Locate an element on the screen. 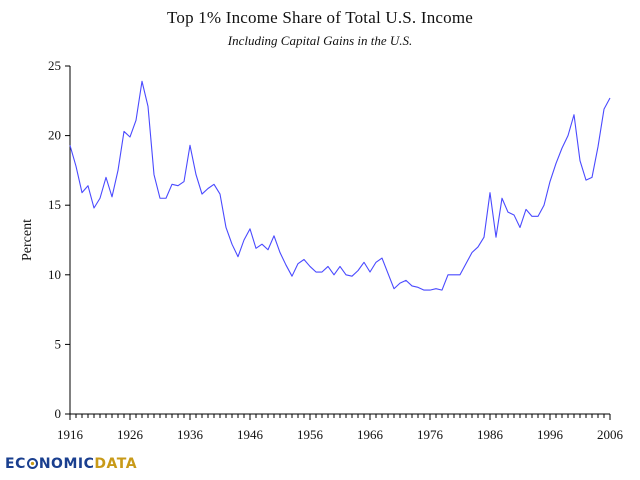 The image size is (640, 480). logo-text-left: EC is located at coordinates (15, 464).